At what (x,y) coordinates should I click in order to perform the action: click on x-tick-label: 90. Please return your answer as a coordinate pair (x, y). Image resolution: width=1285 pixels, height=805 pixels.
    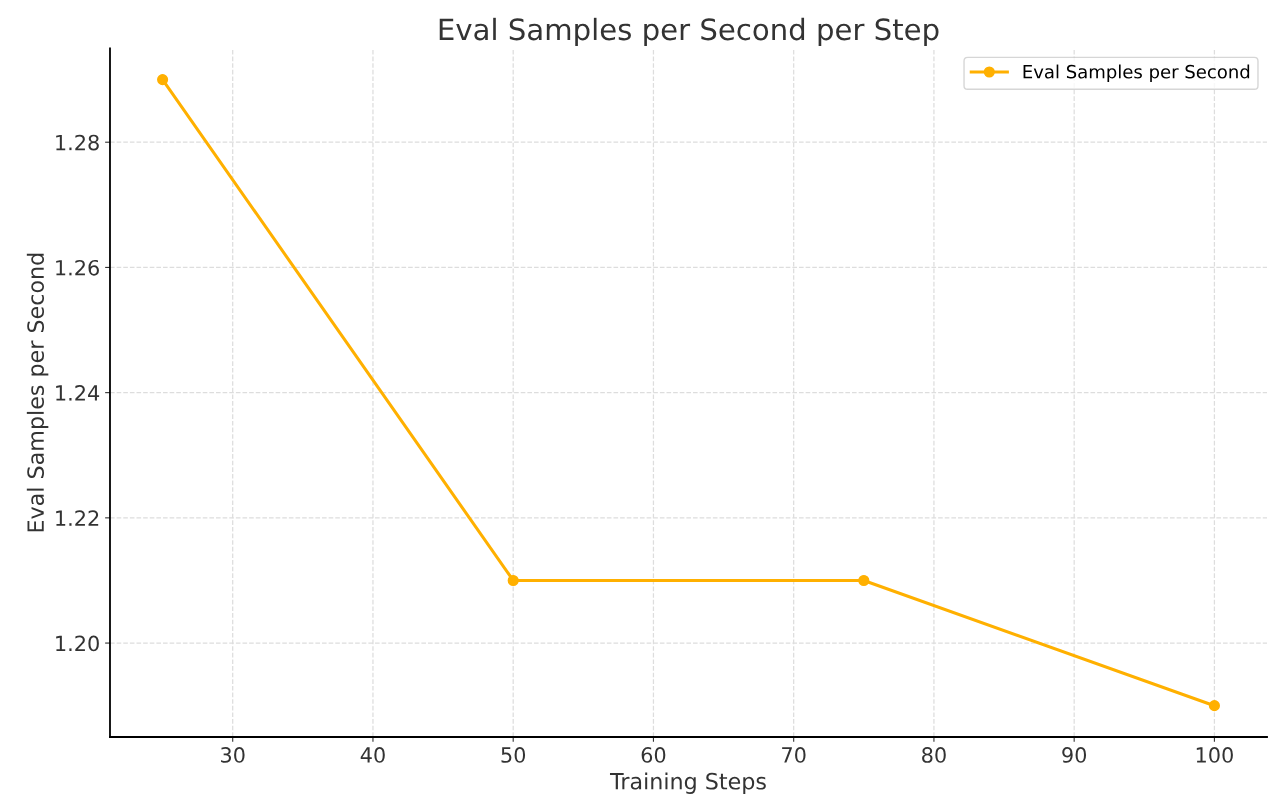
    Looking at the image, I should click on (1074, 755).